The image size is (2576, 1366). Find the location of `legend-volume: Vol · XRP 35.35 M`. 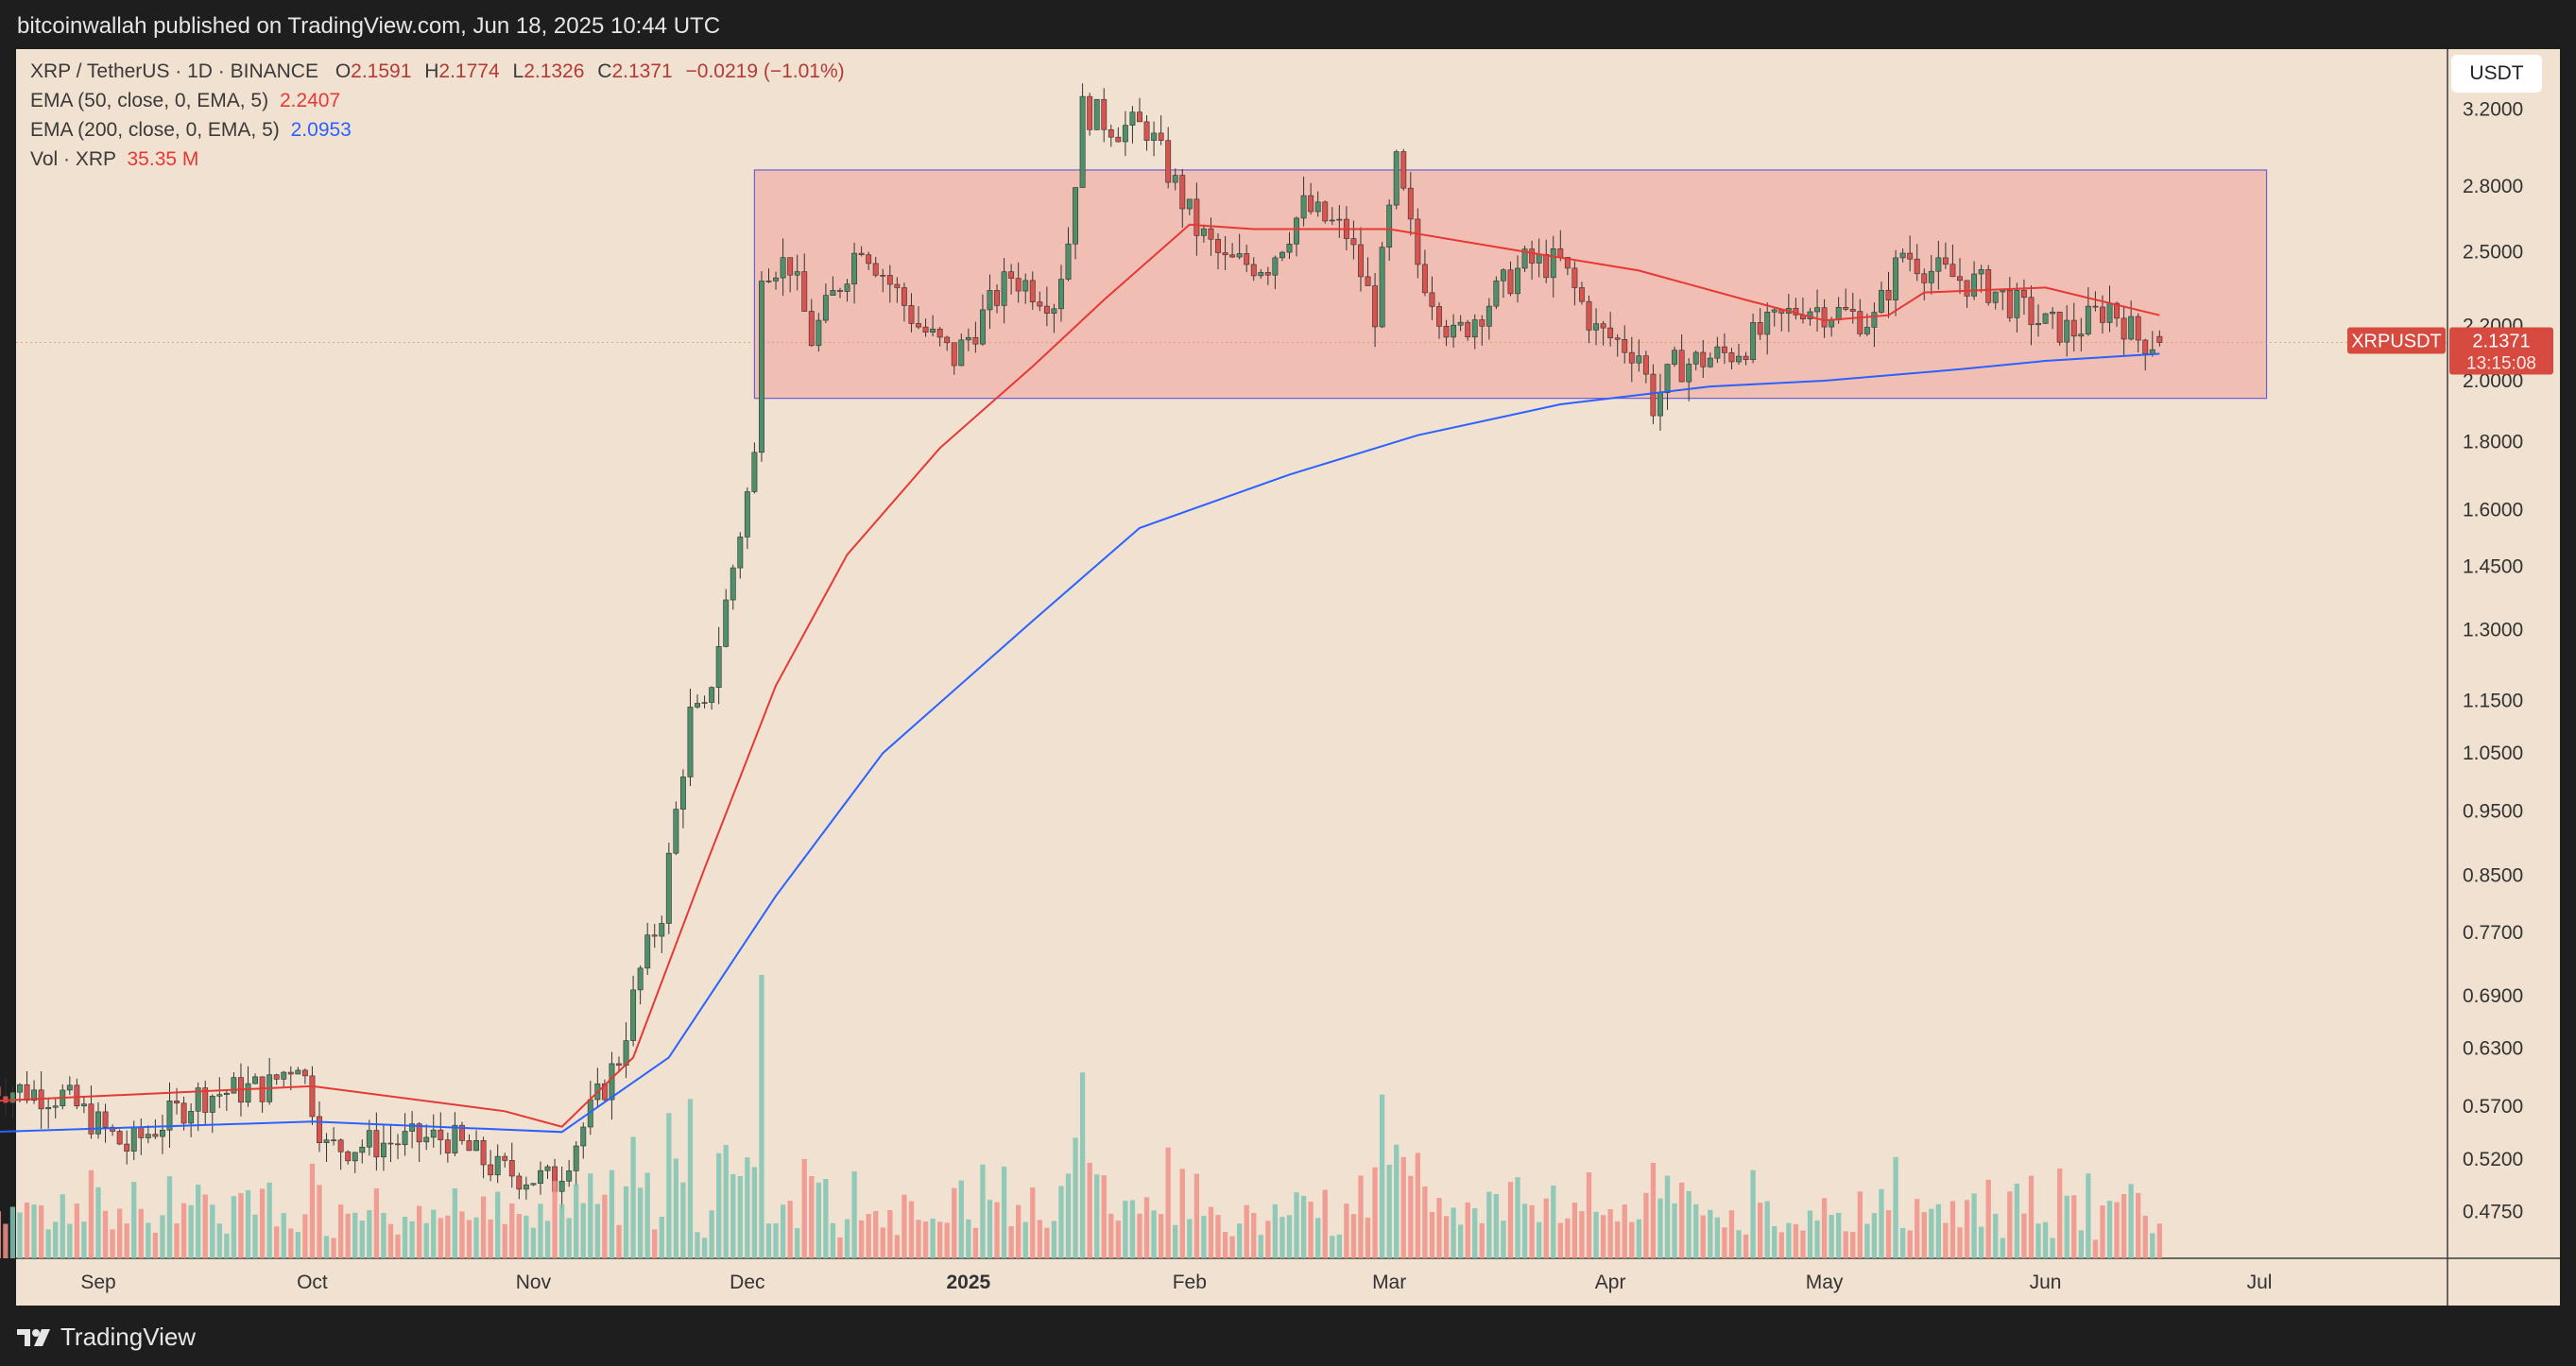

legend-volume: Vol · XRP 35.35 M is located at coordinates (114, 159).